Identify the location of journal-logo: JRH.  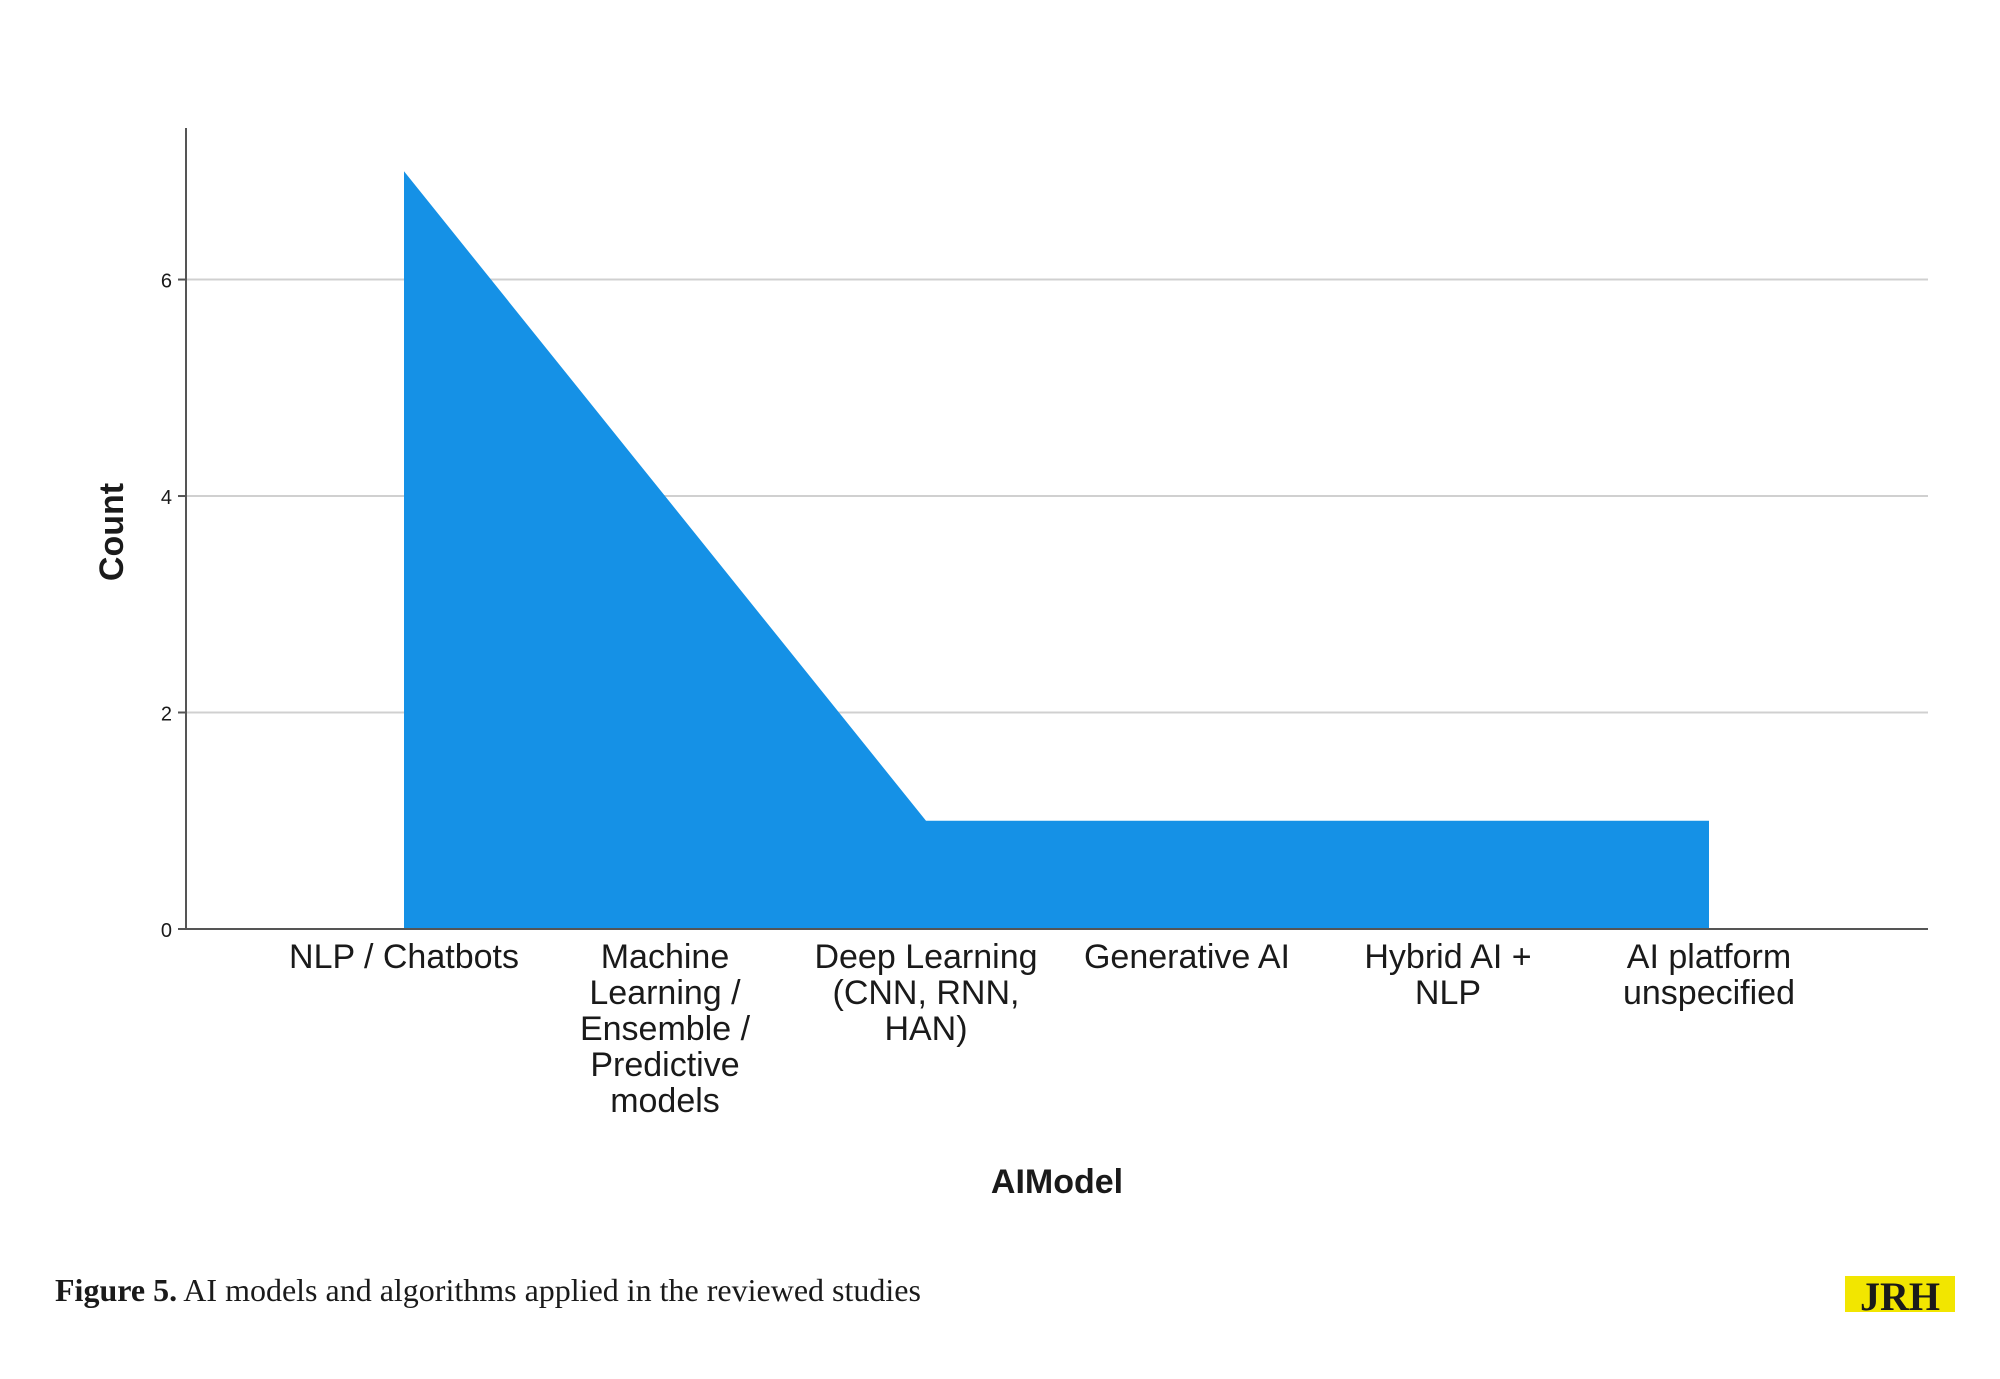
(1900, 1295).